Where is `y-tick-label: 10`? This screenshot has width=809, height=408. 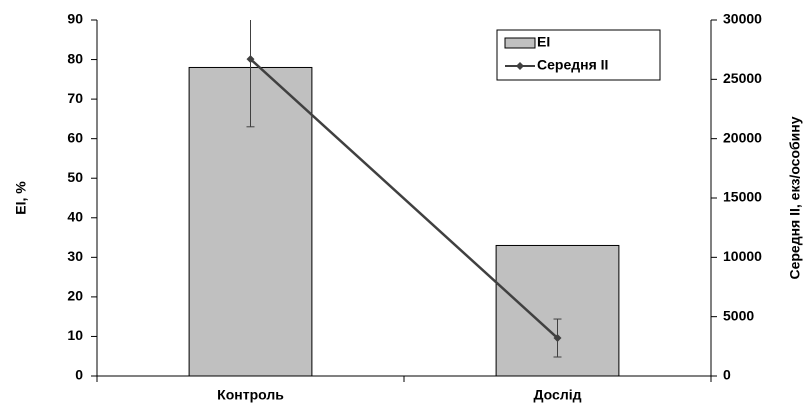 y-tick-label: 10 is located at coordinates (75, 335).